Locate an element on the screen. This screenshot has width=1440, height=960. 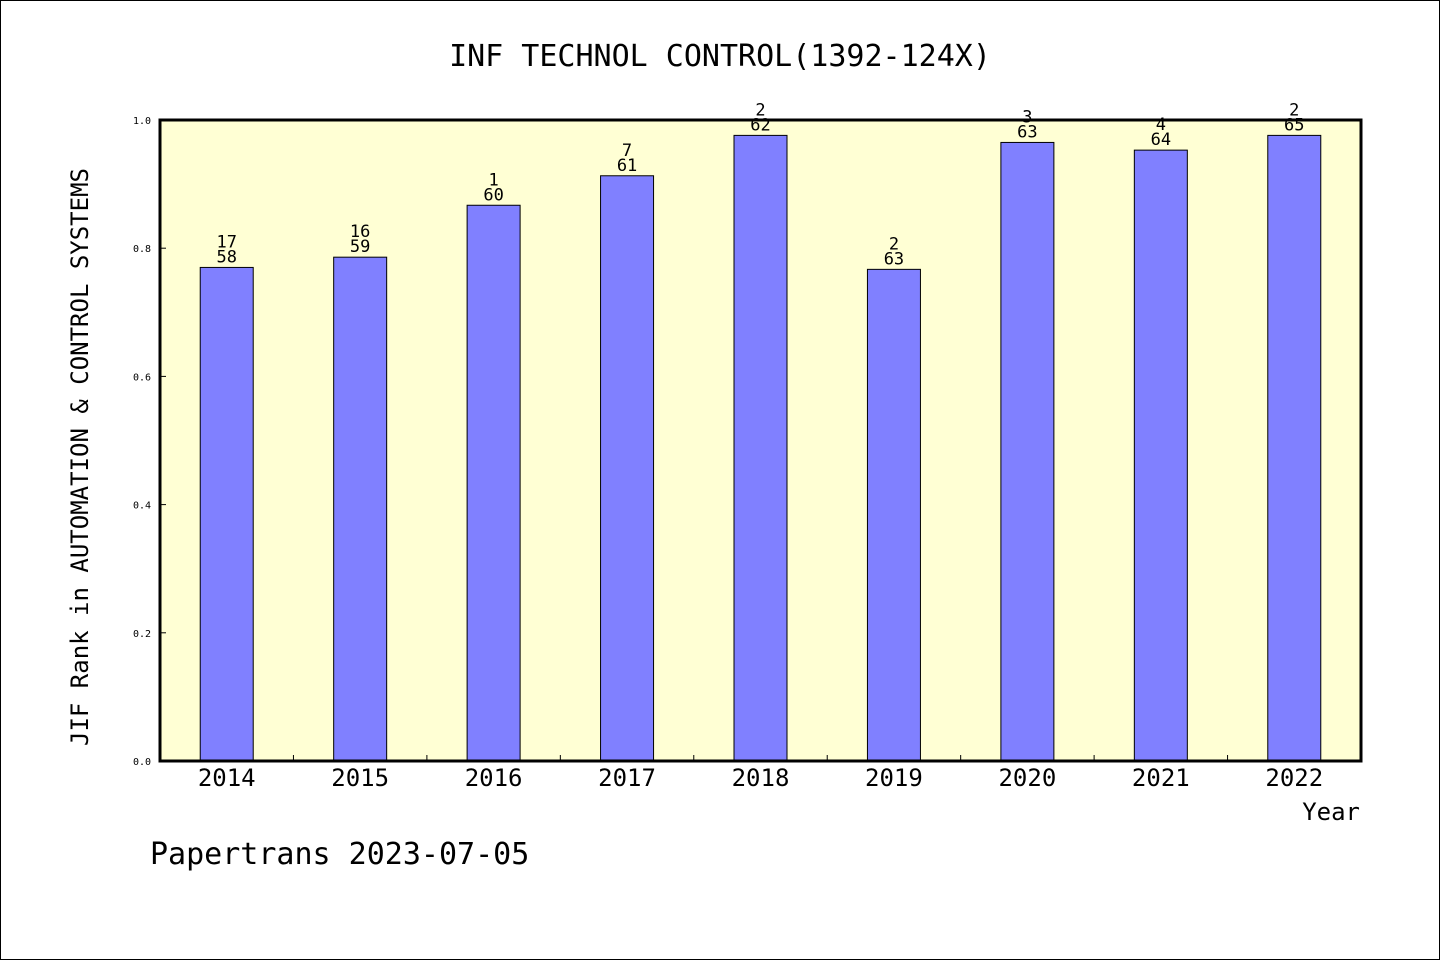
bar-2016 is located at coordinates (493, 483).